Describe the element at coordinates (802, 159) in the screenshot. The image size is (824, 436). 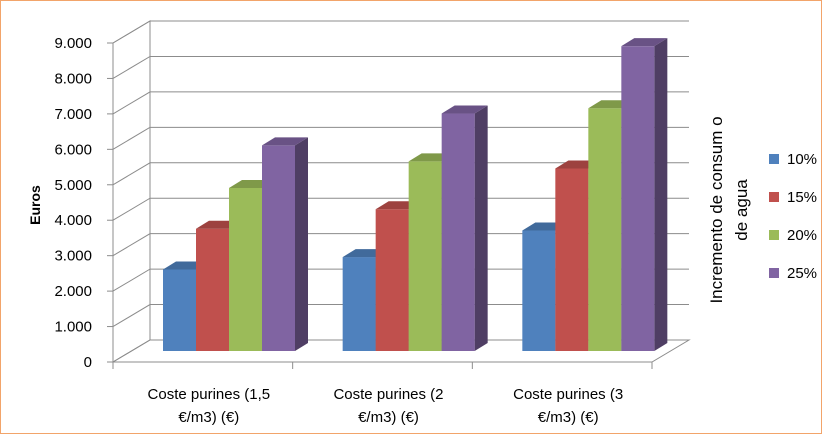
I see `legend-label: 10%` at that location.